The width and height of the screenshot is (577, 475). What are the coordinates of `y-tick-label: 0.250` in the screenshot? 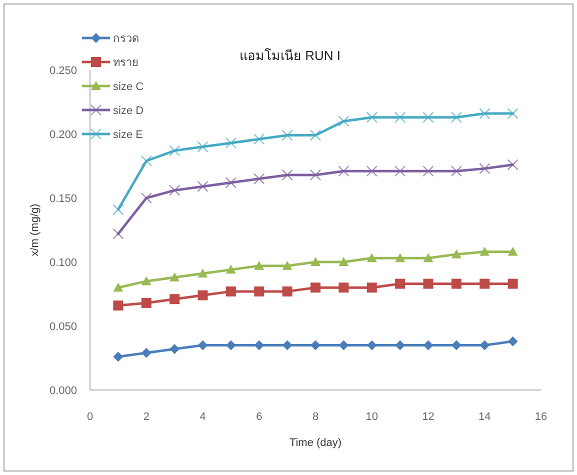 It's located at (63, 71).